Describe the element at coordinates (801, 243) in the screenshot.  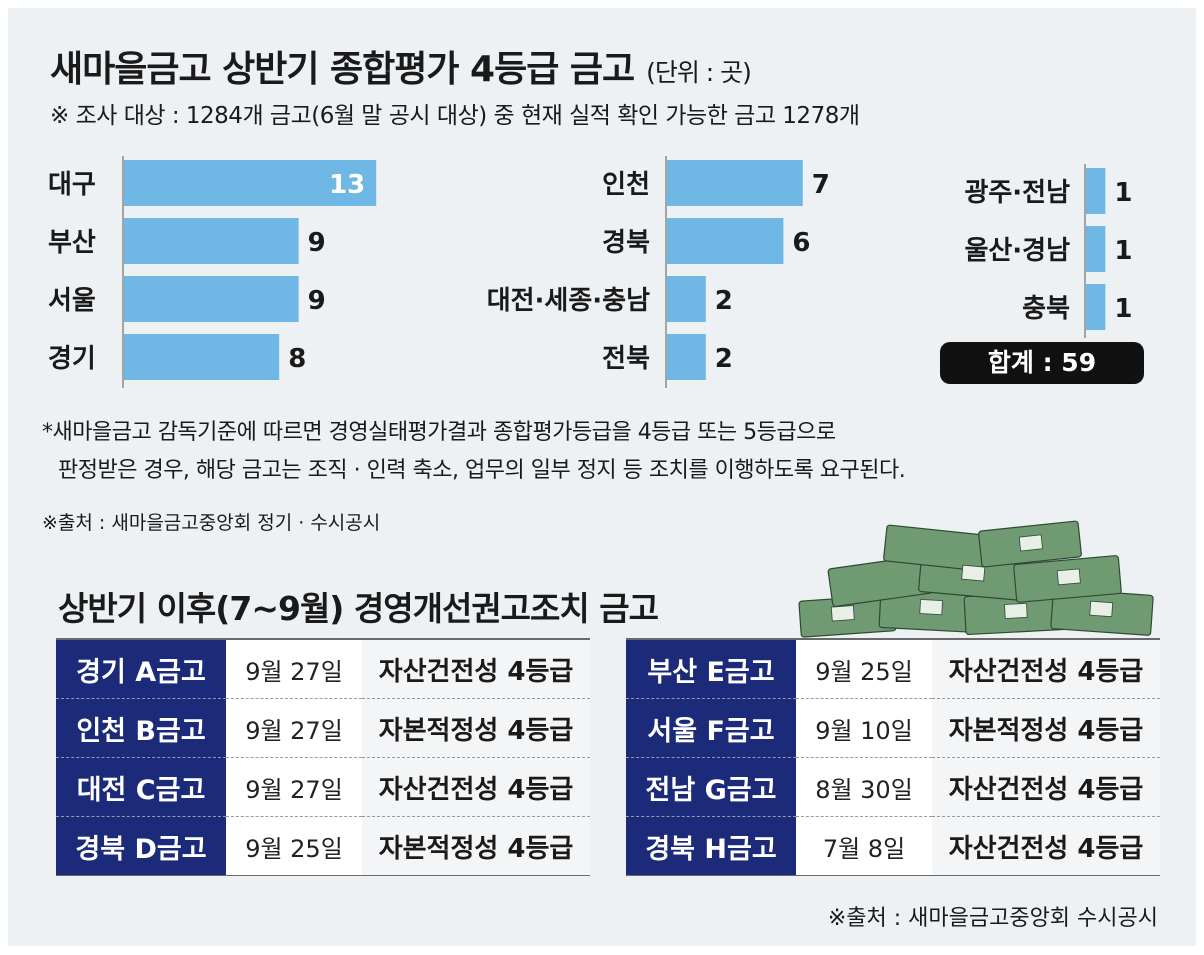
I see `data-label: 6` at that location.